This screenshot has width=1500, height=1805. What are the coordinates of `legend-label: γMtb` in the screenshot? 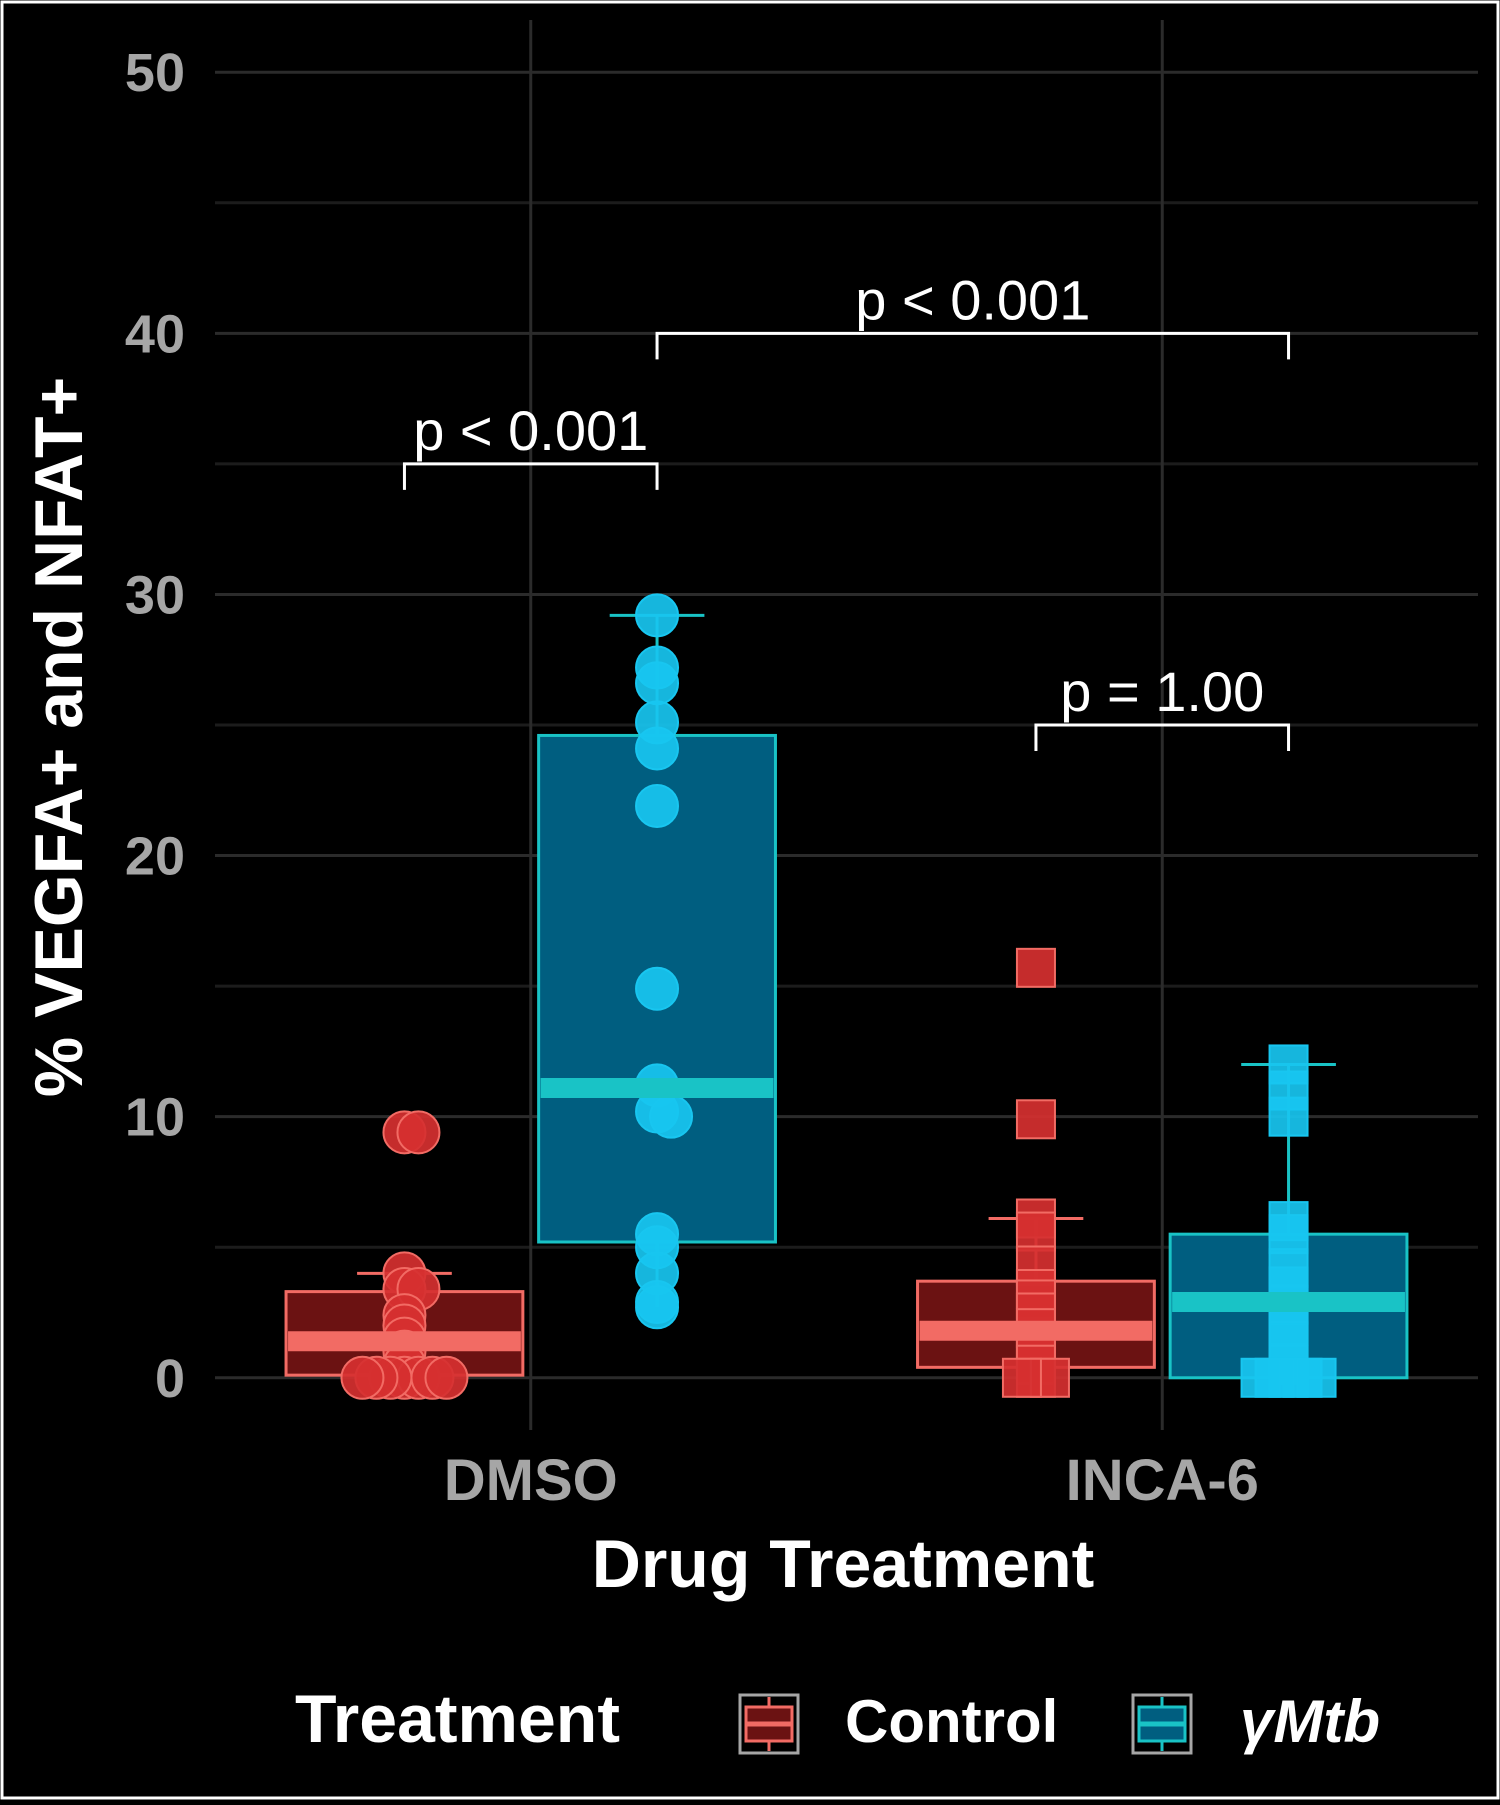 It's located at (1310, 1721).